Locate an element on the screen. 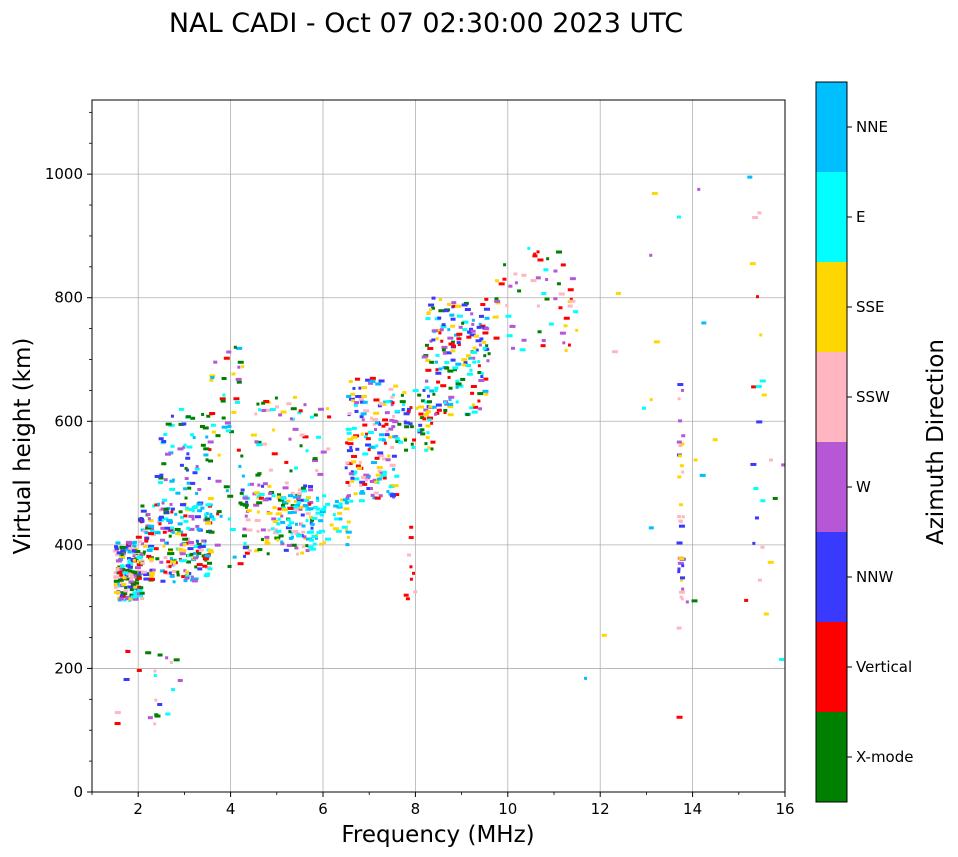 The height and width of the screenshot is (857, 958). colorbar-category-label: NNW is located at coordinates (874, 577).